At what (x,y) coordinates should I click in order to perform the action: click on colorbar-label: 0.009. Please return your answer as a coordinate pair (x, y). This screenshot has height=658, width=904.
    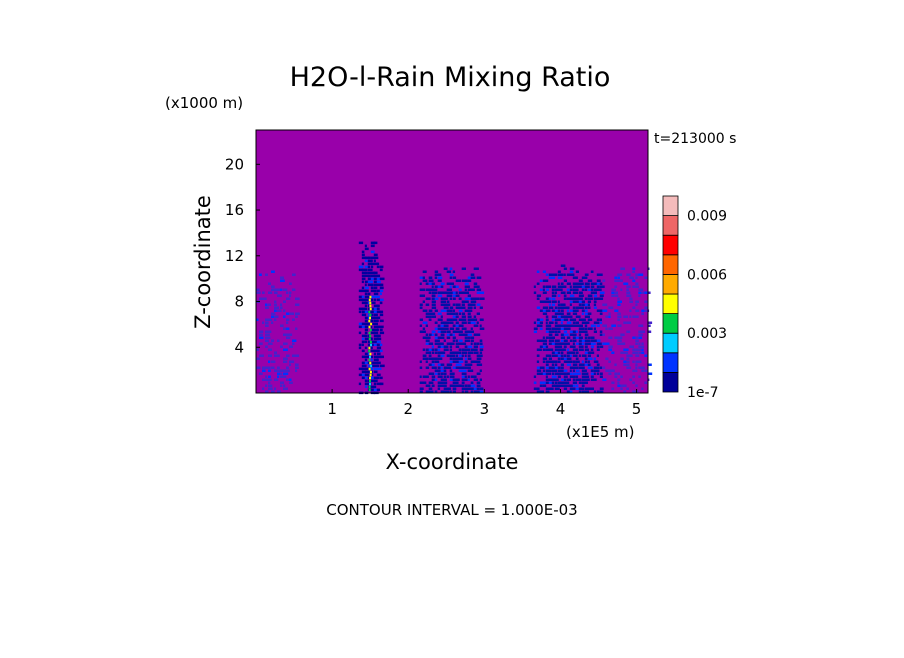
    Looking at the image, I should click on (707, 217).